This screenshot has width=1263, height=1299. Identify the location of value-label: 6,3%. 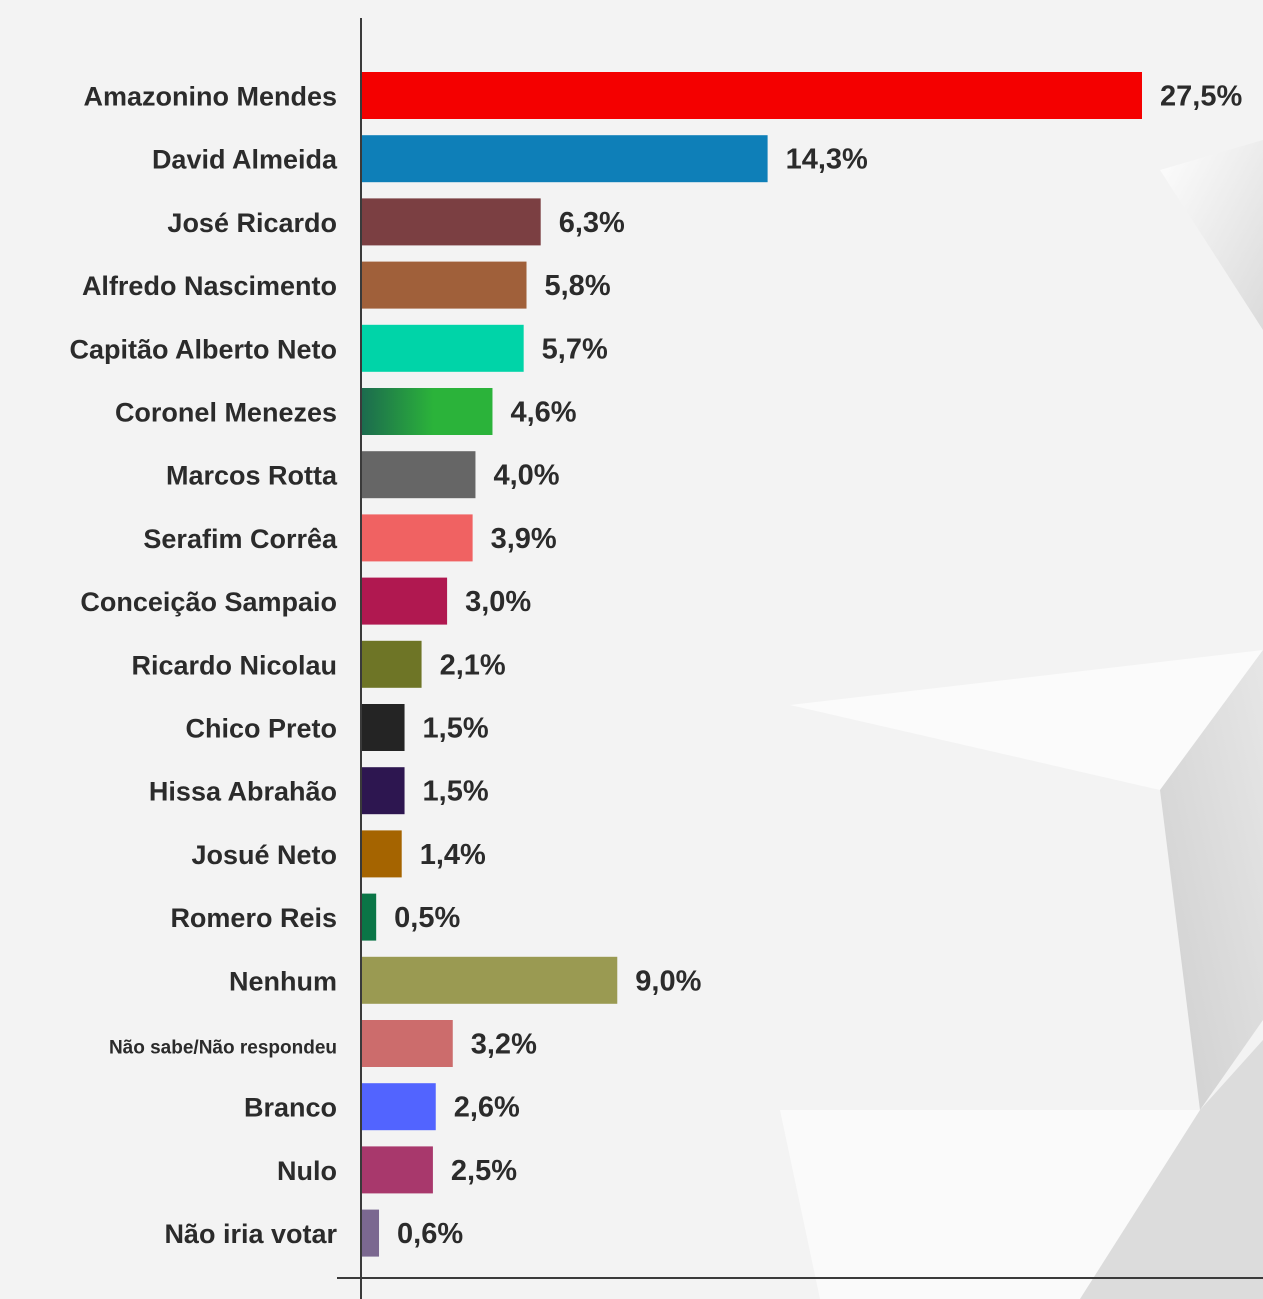
(592, 223).